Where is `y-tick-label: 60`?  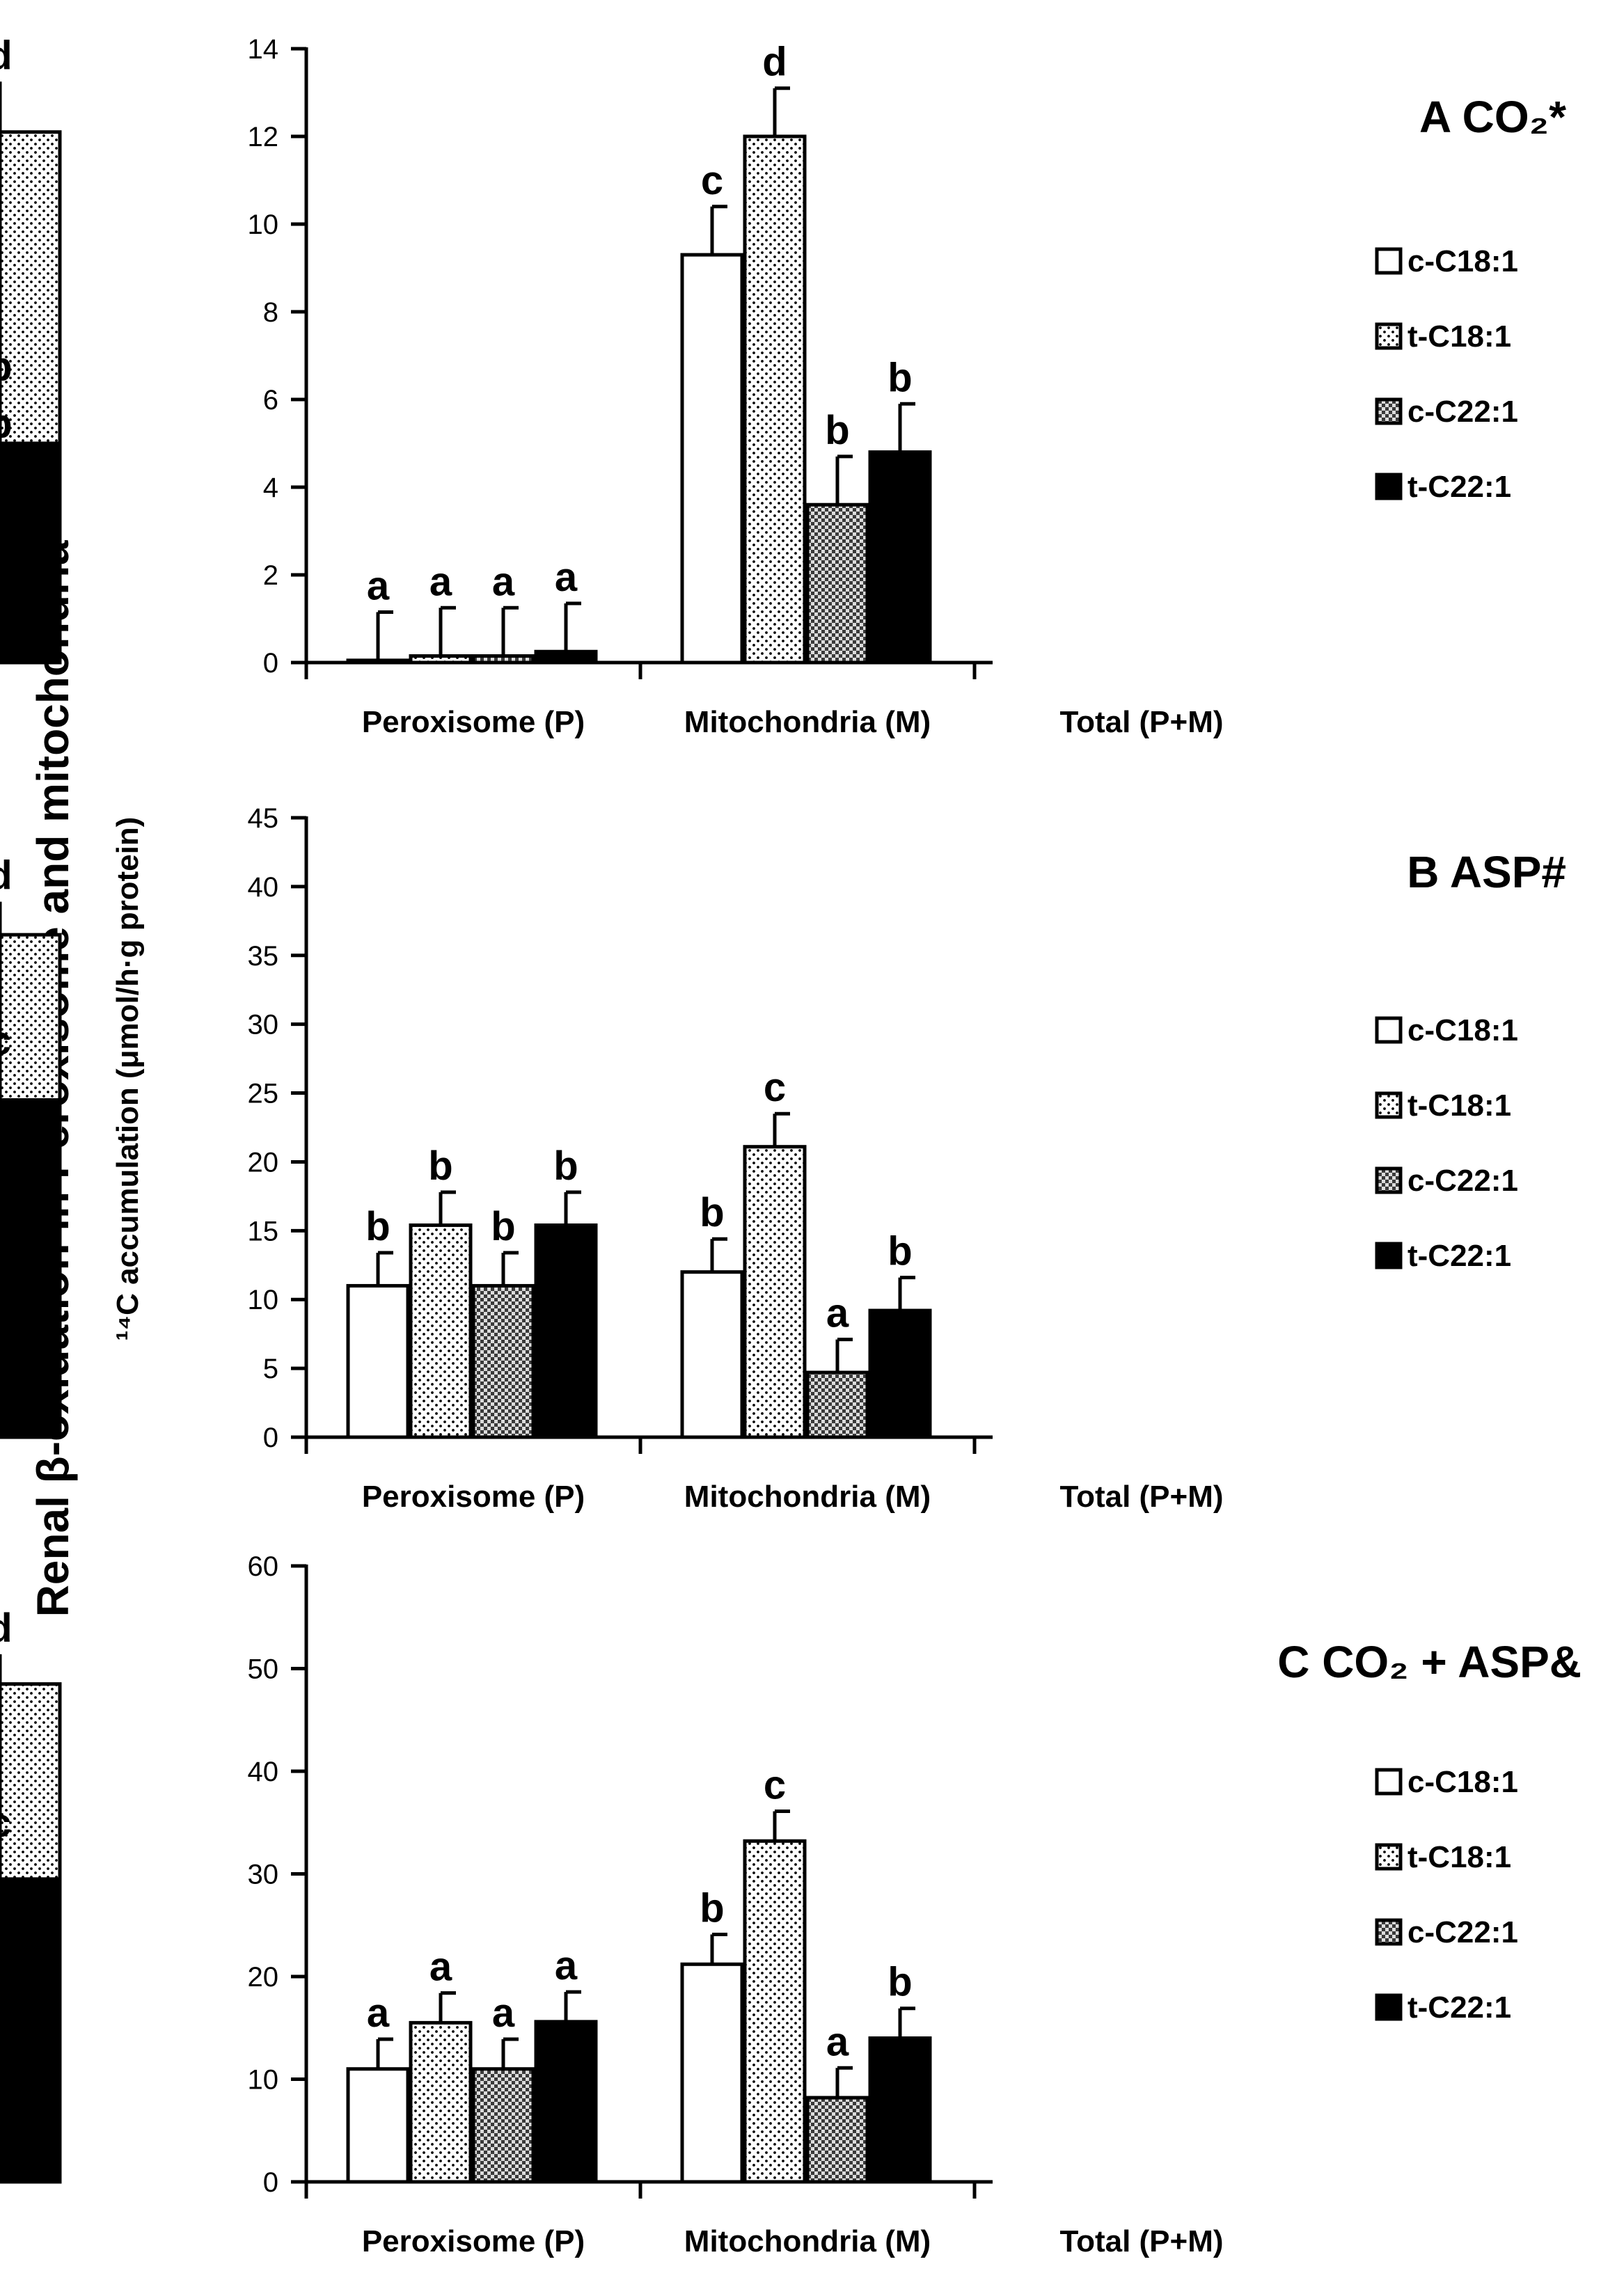
y-tick-label: 60 is located at coordinates (263, 1566).